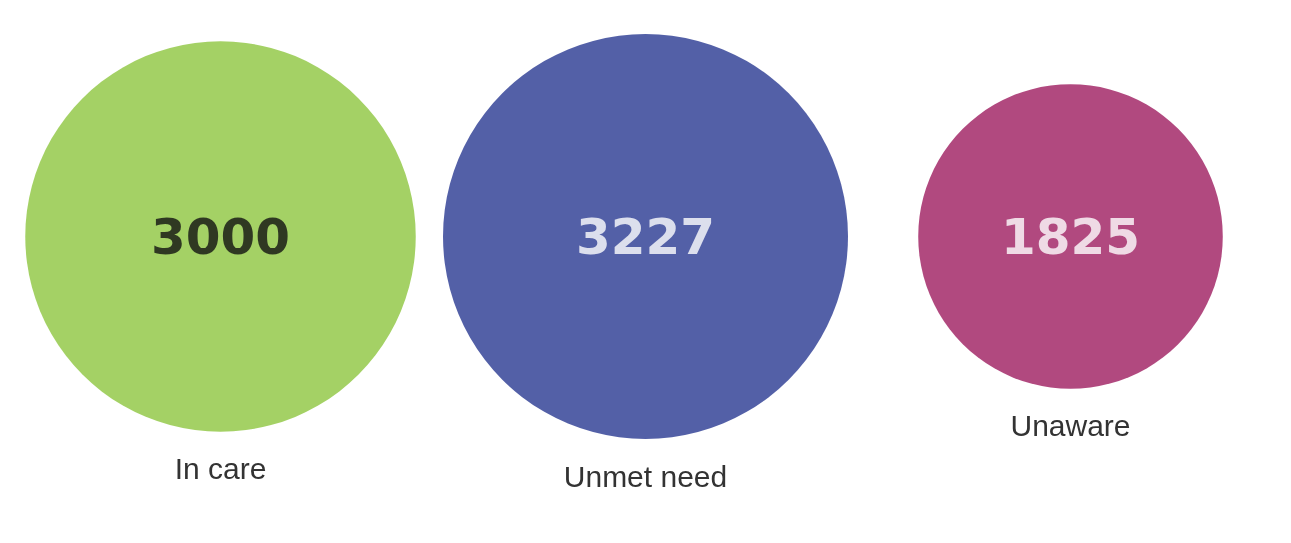 The image size is (1291, 543). Describe the element at coordinates (220, 469) in the screenshot. I see `category-label: In care` at that location.